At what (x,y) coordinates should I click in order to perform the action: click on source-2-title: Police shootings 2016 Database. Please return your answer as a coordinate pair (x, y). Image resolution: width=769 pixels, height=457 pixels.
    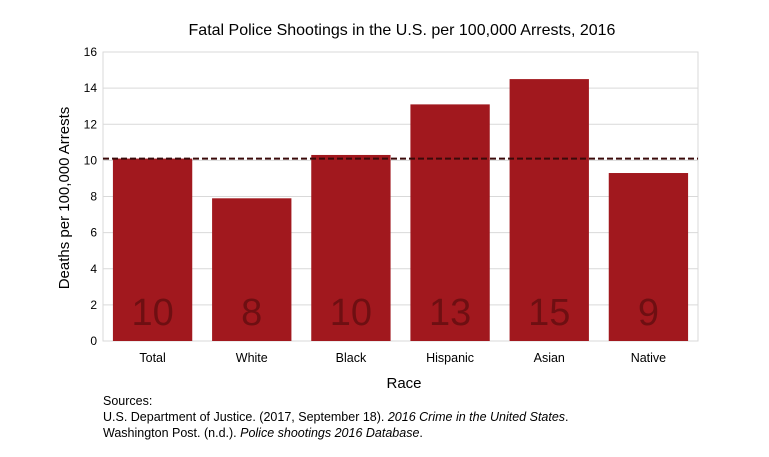
    Looking at the image, I should click on (330, 433).